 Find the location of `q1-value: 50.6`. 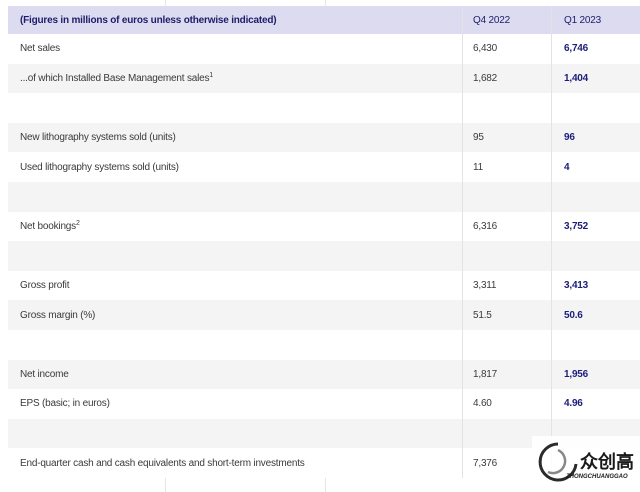

q1-value: 50.6 is located at coordinates (573, 315).